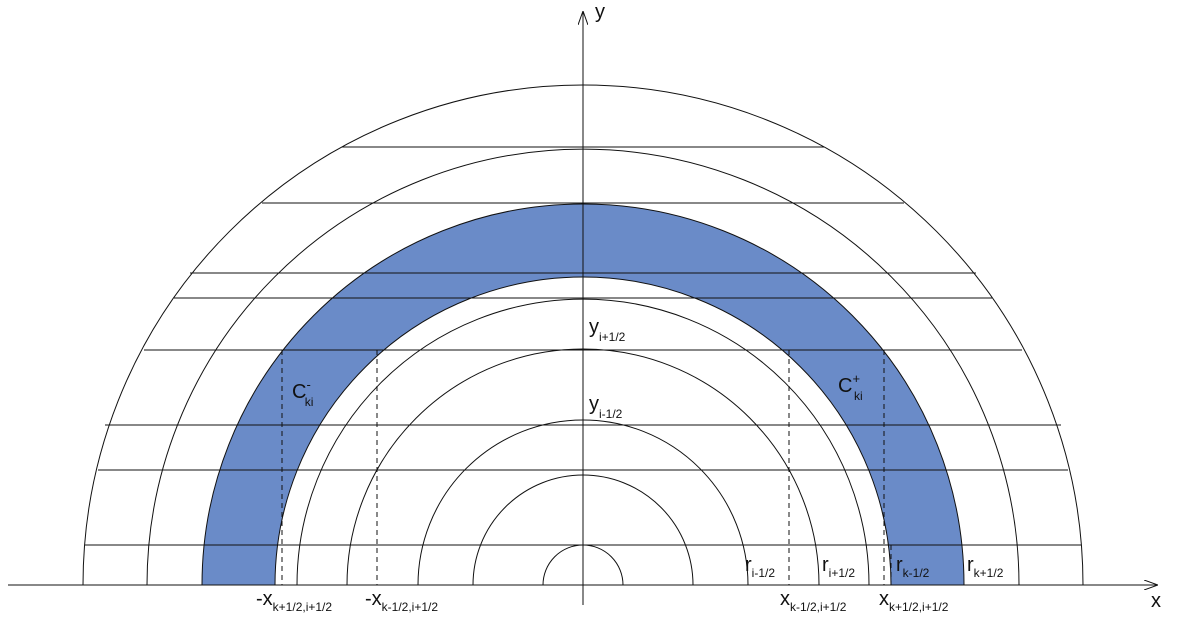 This screenshot has width=1188, height=624. Describe the element at coordinates (401, 601) in the screenshot. I see `neg-x-k-minus-label: -xk-1/2,i+1/2` at that location.